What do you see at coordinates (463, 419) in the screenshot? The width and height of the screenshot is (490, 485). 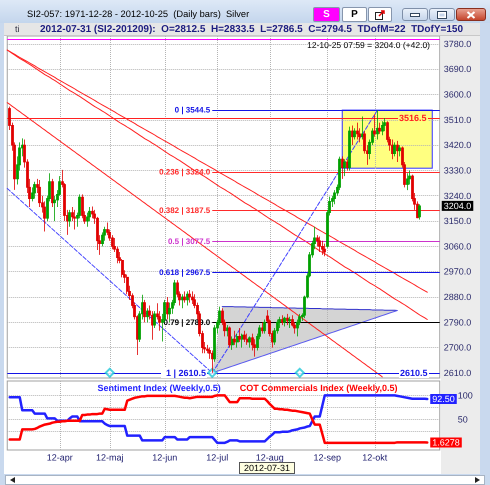 I see `y-tick-label: 50` at bounding box center [463, 419].